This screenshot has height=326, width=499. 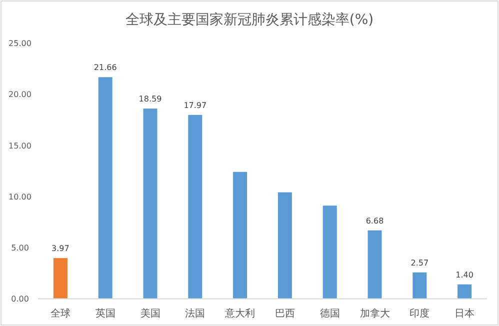 I want to click on x-tick-label: 全球, so click(x=60, y=314).